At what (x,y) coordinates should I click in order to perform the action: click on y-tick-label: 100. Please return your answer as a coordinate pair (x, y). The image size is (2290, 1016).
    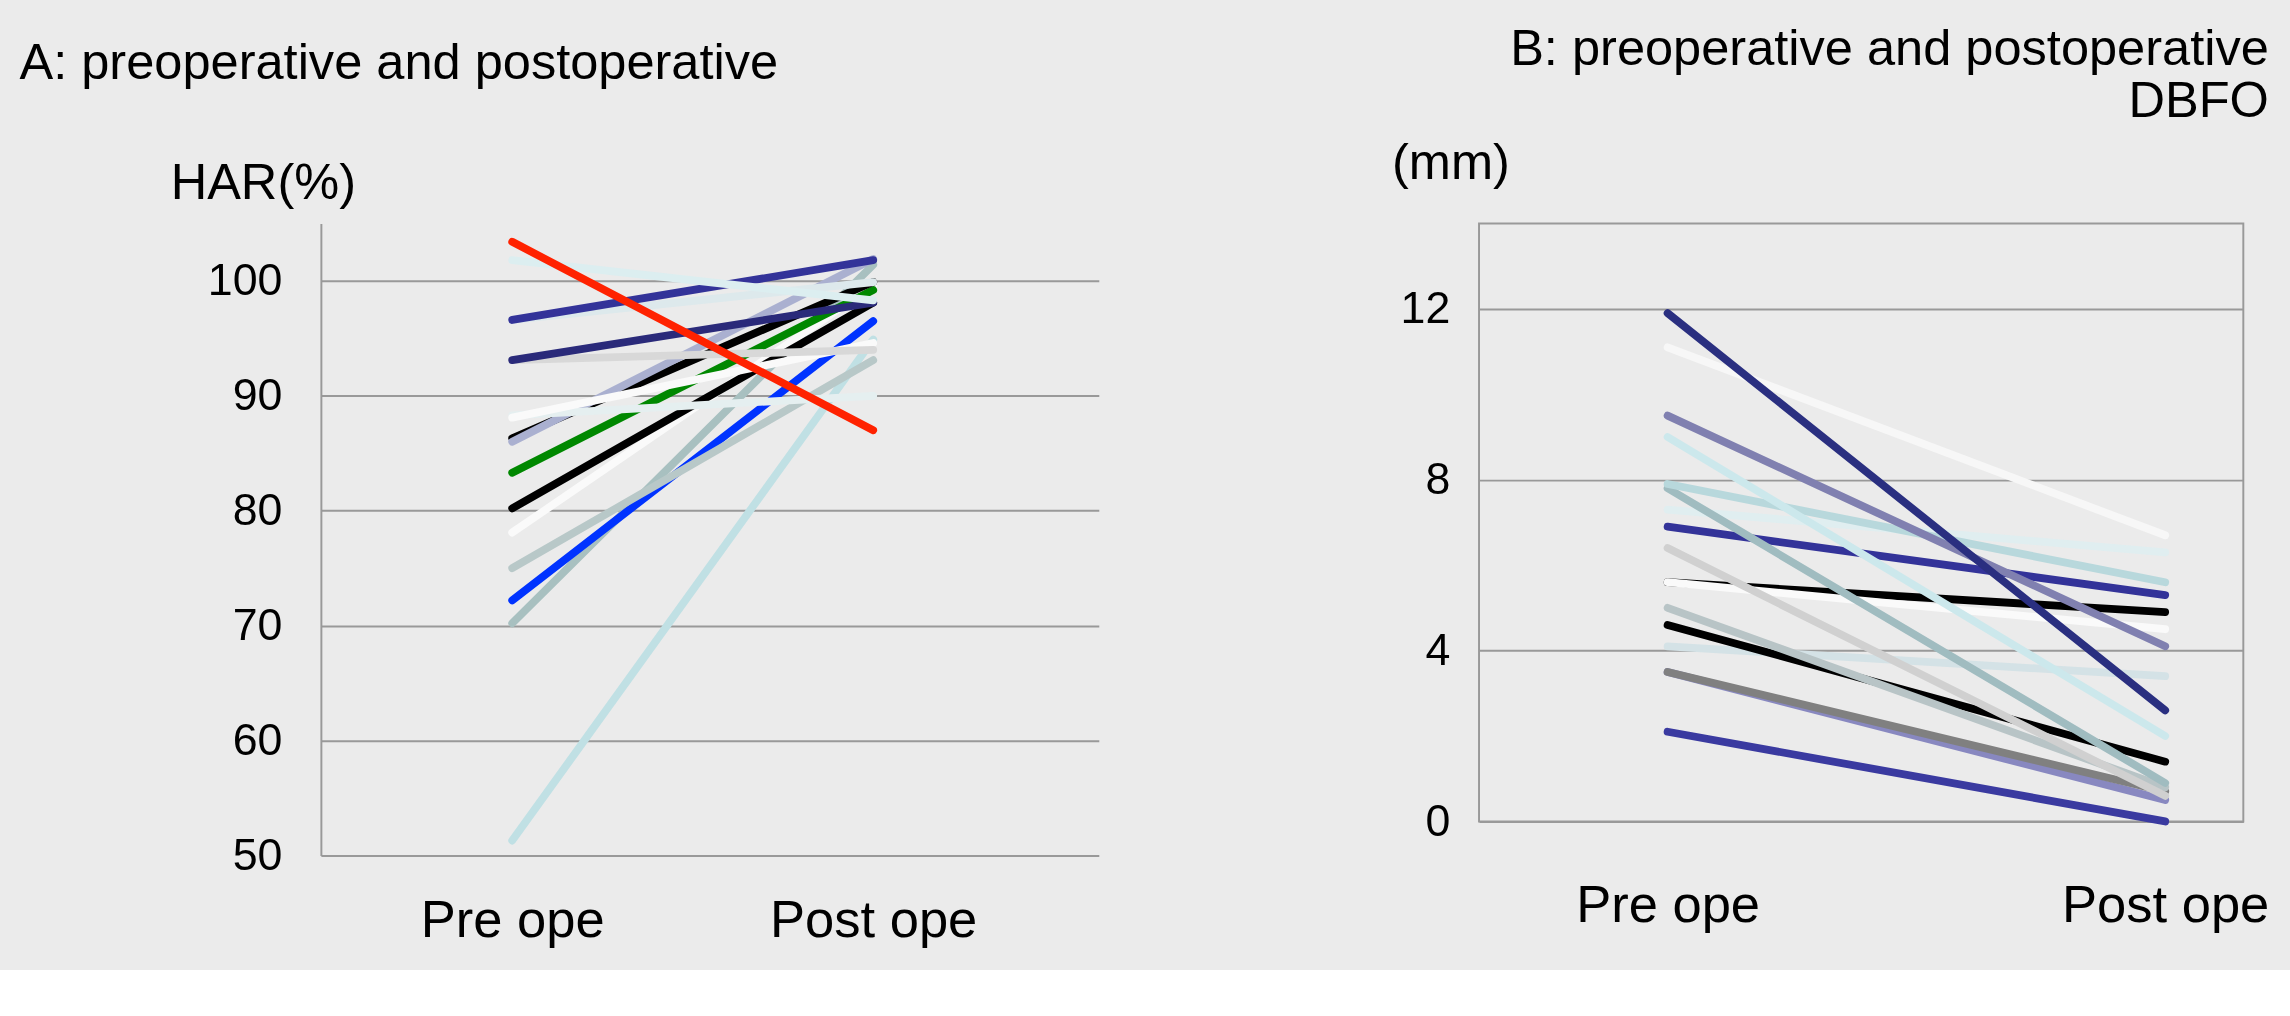
    Looking at the image, I should click on (245, 279).